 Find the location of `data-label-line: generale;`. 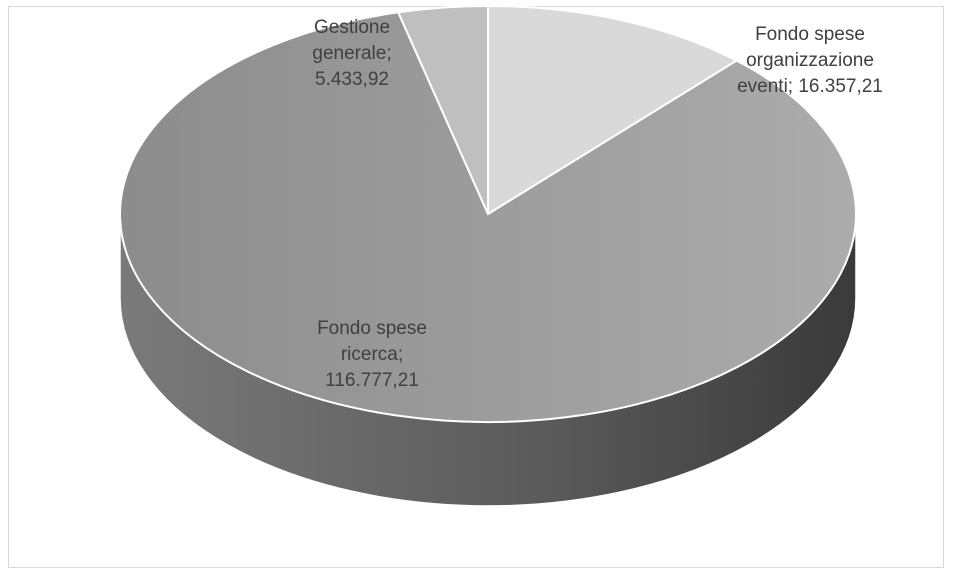

data-label-line: generale; is located at coordinates (351, 53).